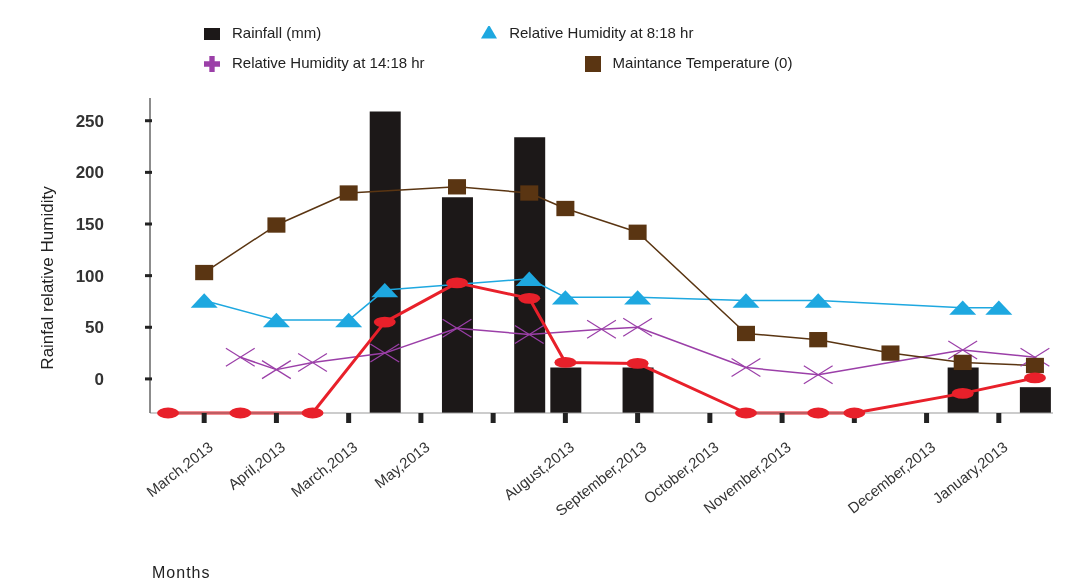 Image resolution: width=1065 pixels, height=588 pixels. What do you see at coordinates (99, 379) in the screenshot?
I see `y-tick-label: 0` at bounding box center [99, 379].